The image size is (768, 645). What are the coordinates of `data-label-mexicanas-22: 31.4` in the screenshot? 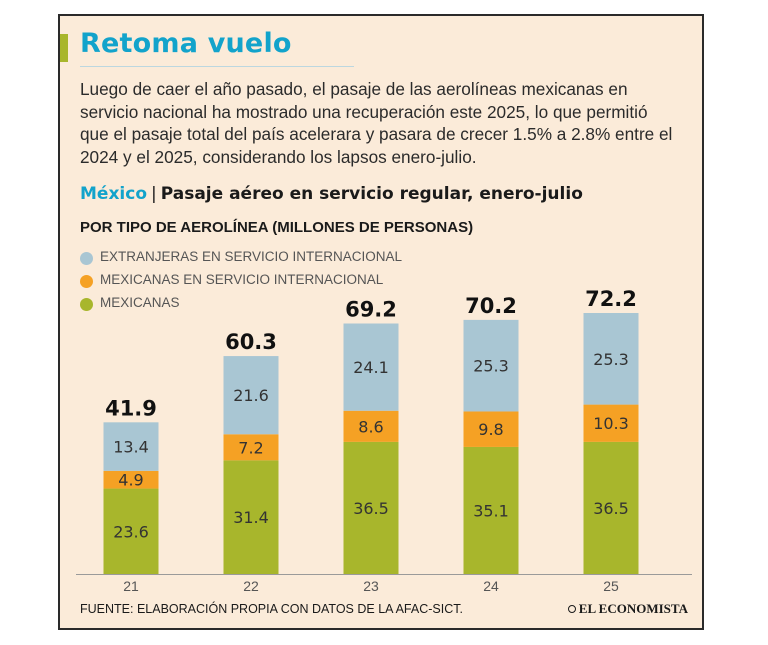 It's located at (251, 517).